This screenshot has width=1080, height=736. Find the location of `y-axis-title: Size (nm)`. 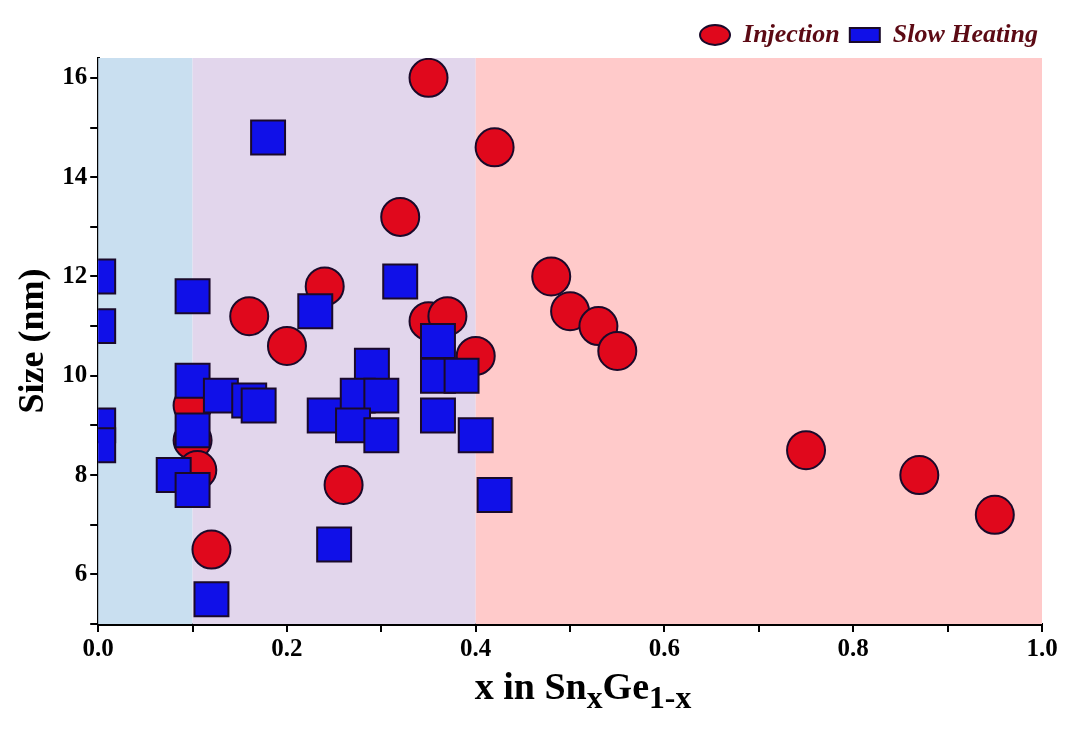

y-axis-title: Size (nm) is located at coordinates (30, 341).